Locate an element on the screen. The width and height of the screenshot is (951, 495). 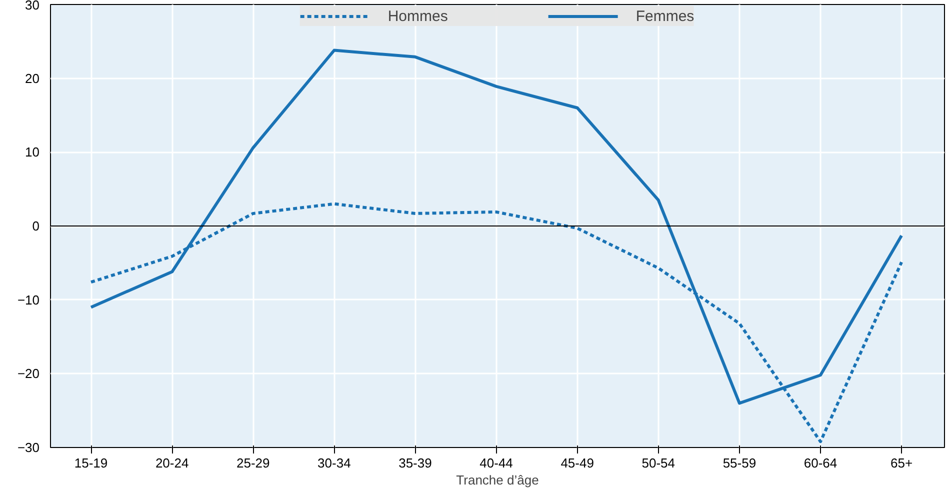
y-tick-label: 20 is located at coordinates (32, 78).